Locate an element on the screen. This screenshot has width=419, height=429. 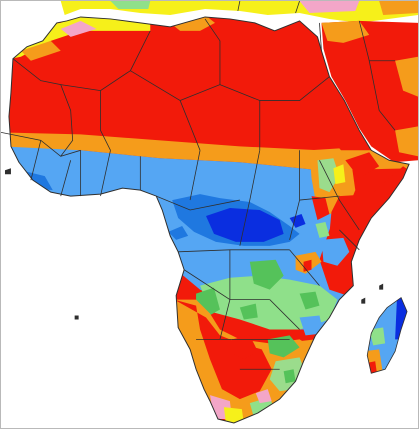
southern-europe-region is located at coordinates (239, 12).